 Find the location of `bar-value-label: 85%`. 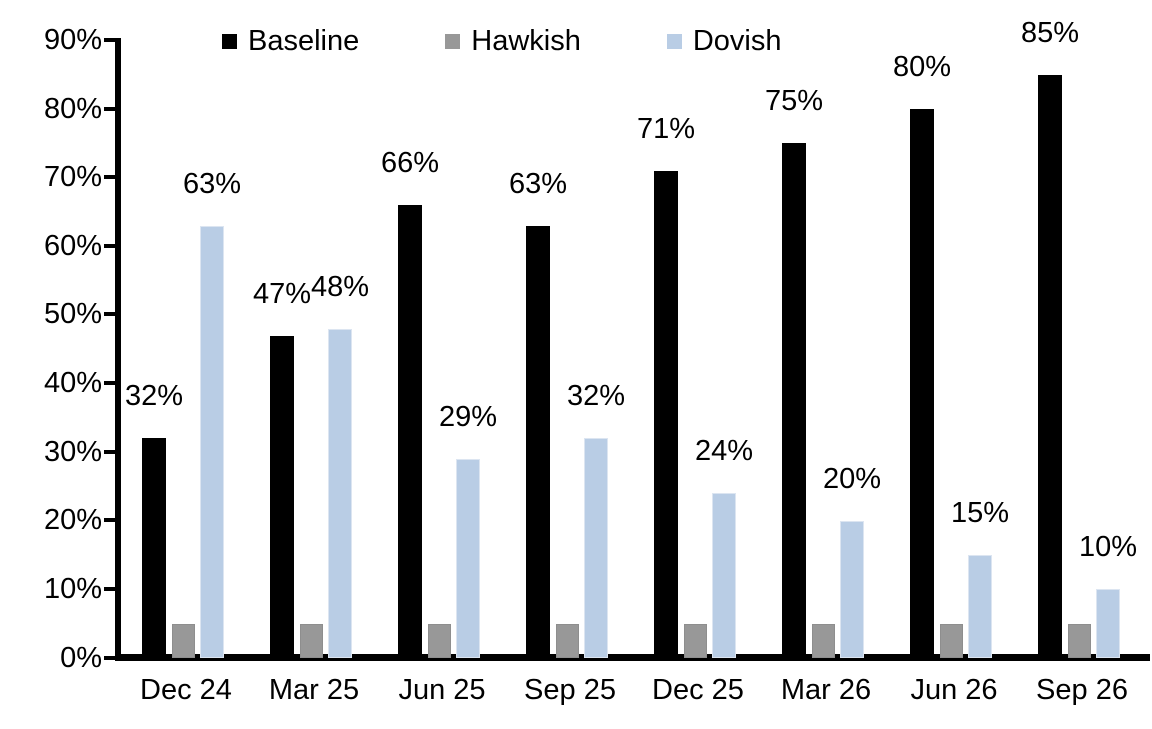

bar-value-label: 85% is located at coordinates (1050, 32).